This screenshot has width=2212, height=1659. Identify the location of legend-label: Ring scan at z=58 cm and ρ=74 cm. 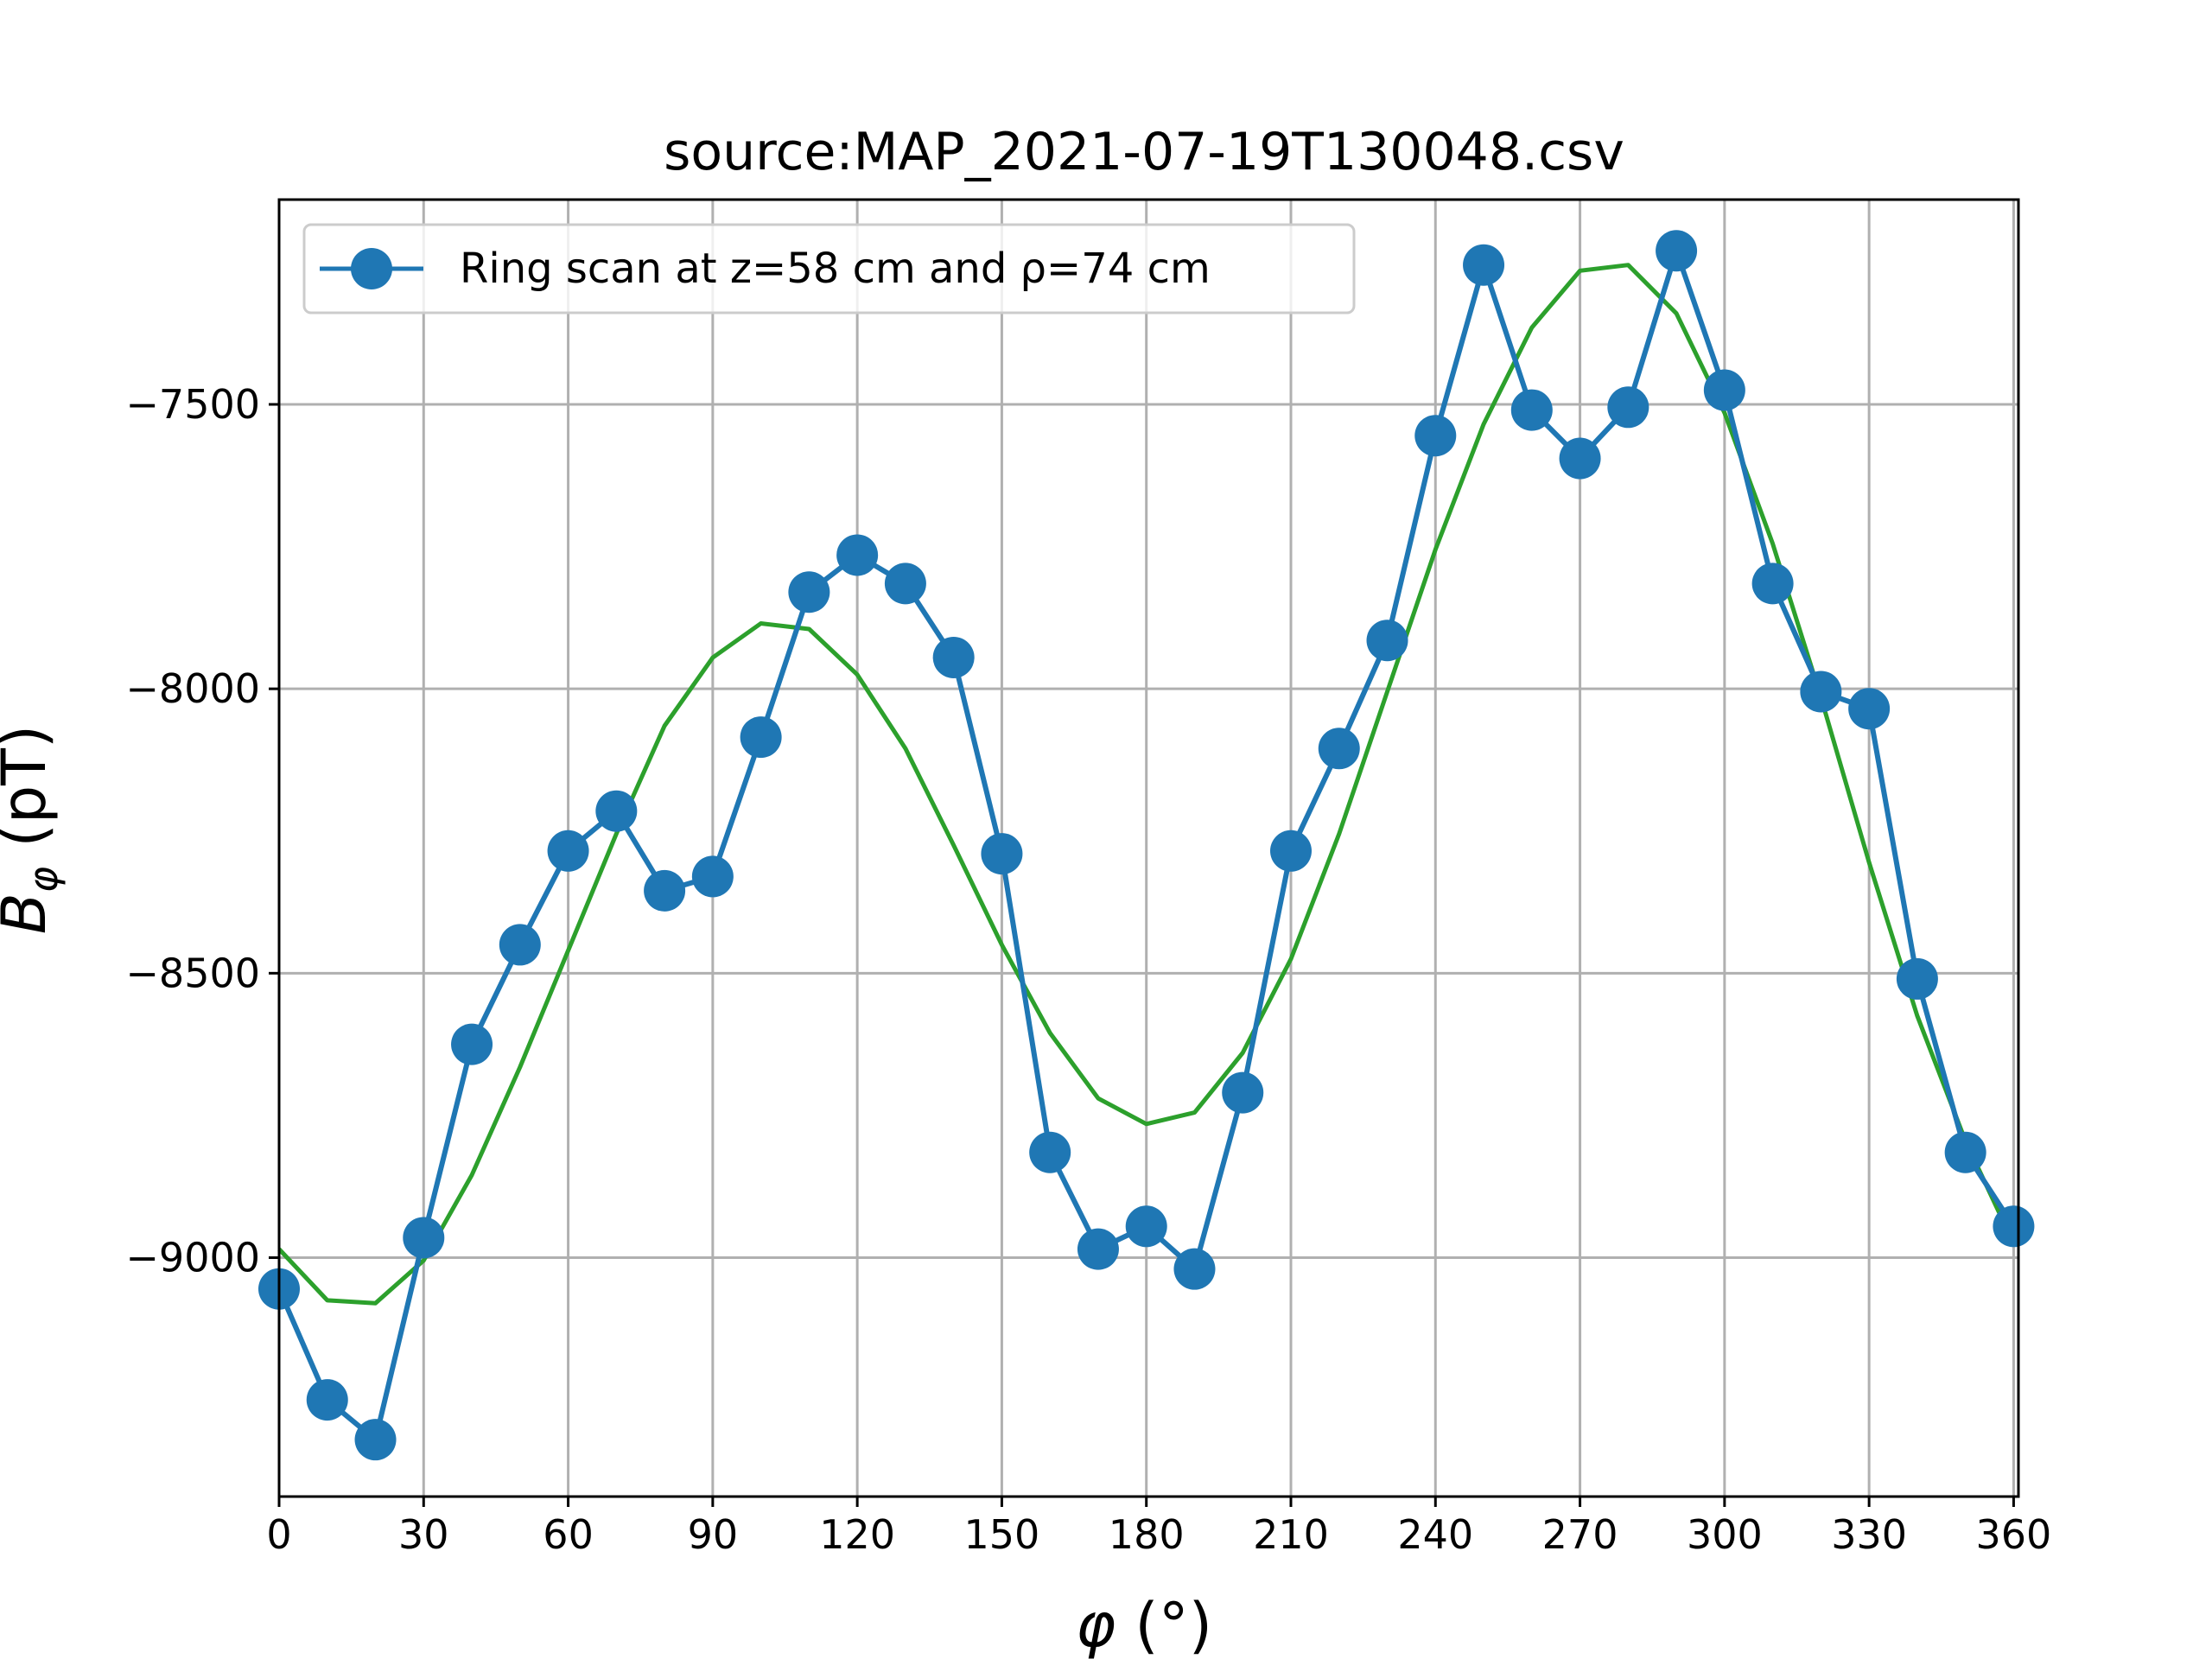
(835, 269).